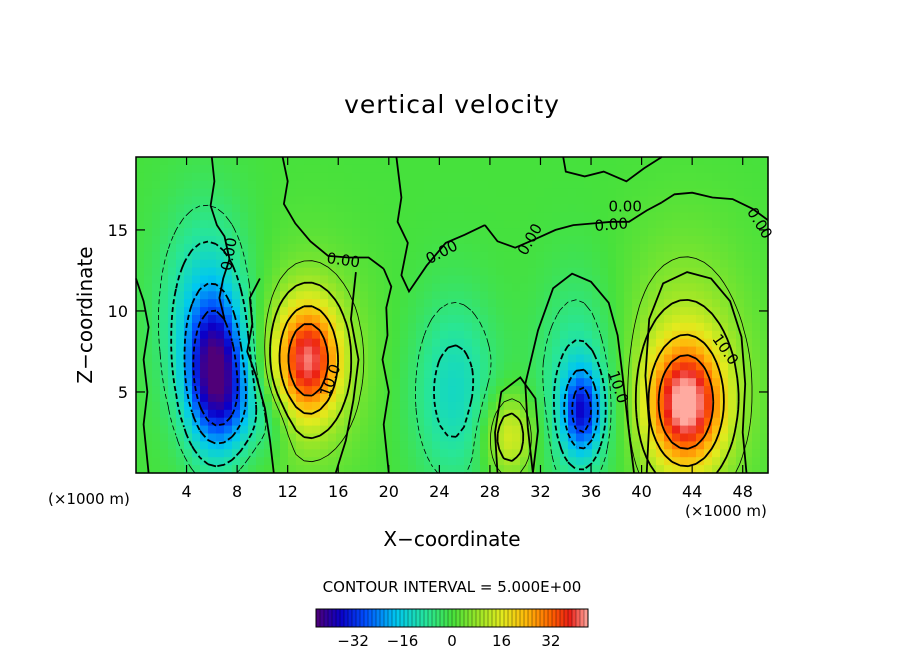 The width and height of the screenshot is (904, 654). Describe the element at coordinates (118, 311) in the screenshot. I see `y-tick-label: 10` at that location.